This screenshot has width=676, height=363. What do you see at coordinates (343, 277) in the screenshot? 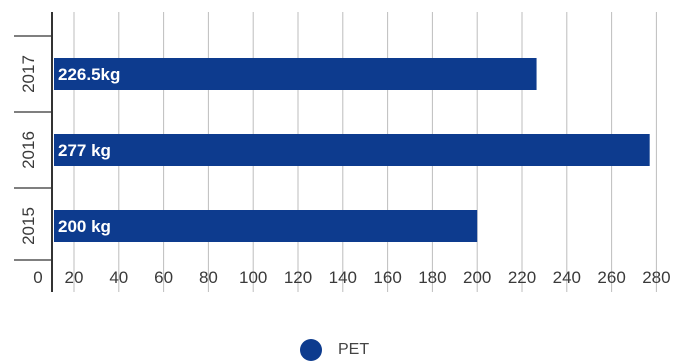
I see `x-tick-label: 140` at bounding box center [343, 277].